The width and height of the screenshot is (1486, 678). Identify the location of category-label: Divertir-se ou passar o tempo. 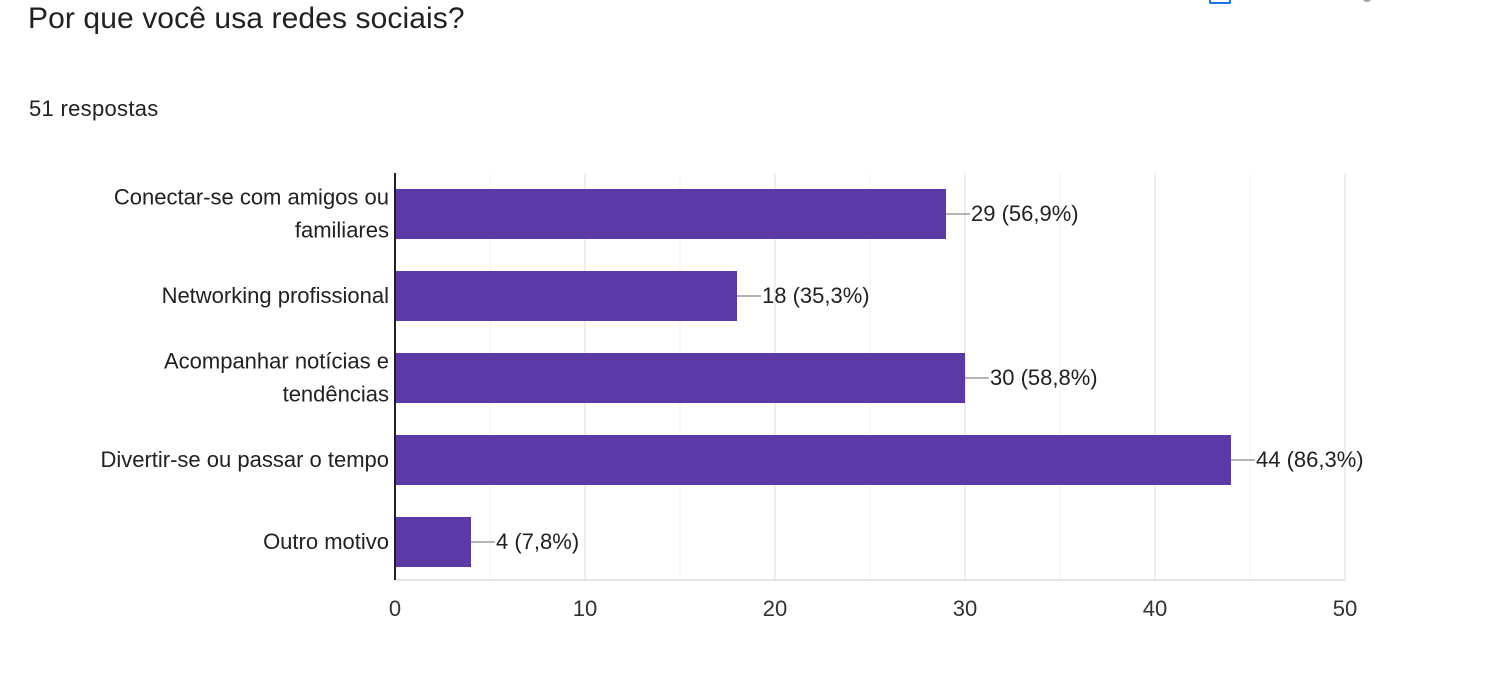
(244, 459).